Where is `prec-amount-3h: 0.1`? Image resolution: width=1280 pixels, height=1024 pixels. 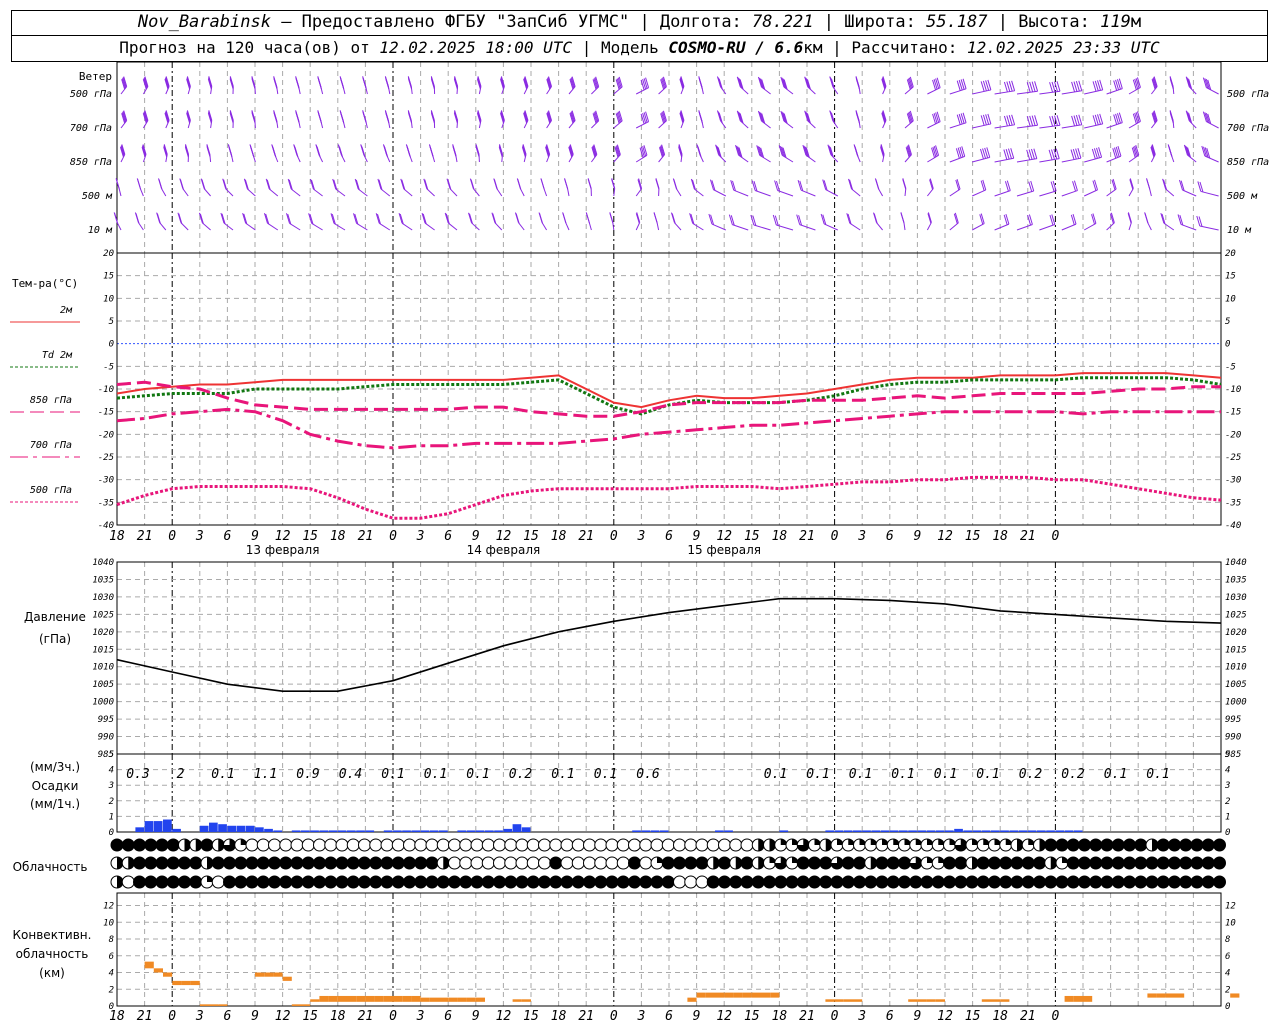
prec-amount-3h: 0.1 is located at coordinates (1157, 774).